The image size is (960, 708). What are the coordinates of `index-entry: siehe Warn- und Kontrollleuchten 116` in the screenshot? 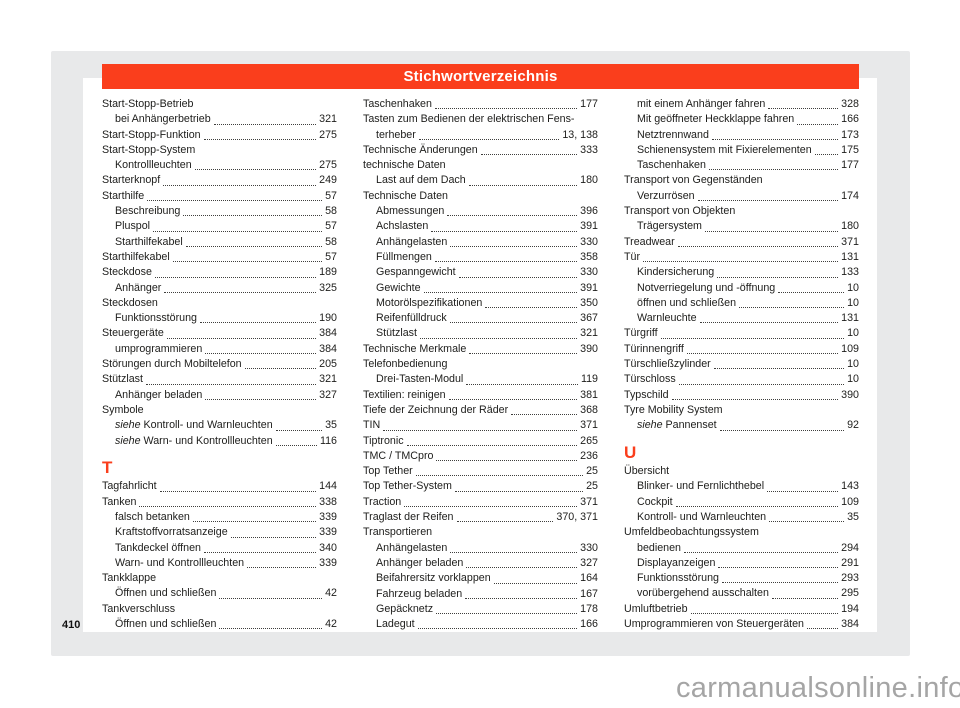 It's located at (219, 441).